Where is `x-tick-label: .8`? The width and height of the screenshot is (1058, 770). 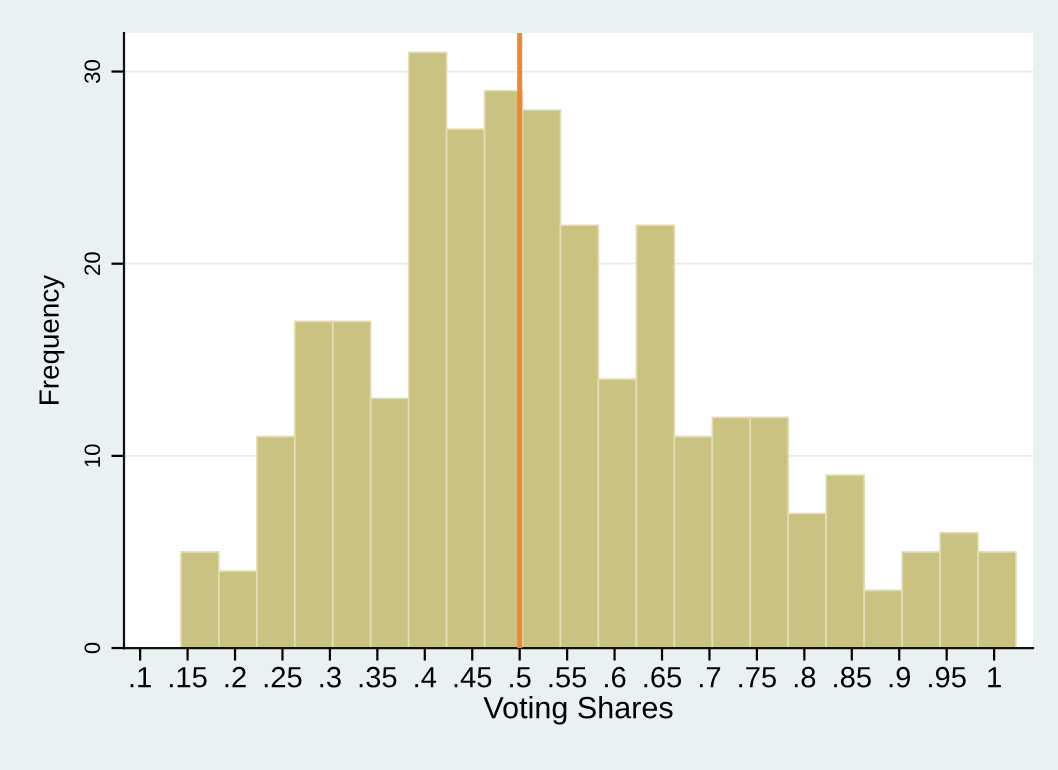
x-tick-label: .8 is located at coordinates (805, 677).